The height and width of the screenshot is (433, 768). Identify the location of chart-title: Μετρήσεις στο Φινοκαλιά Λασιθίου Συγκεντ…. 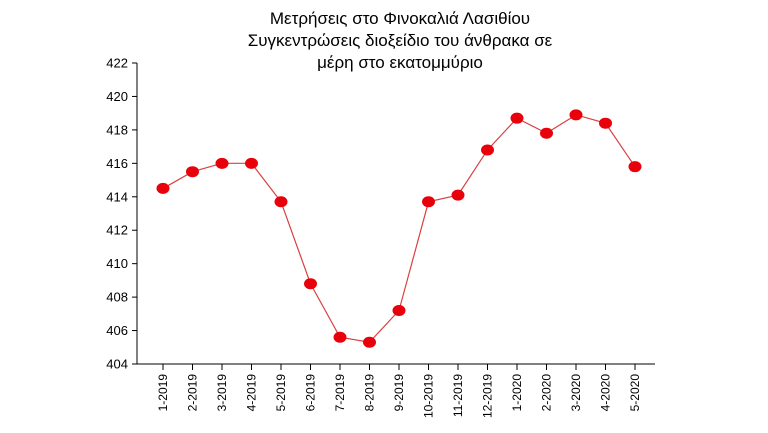
(400, 41).